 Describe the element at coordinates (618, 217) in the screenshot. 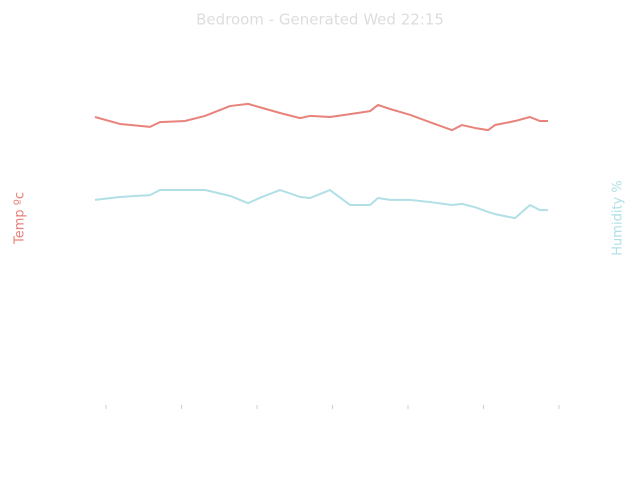

I see `y2-axis-label: Humidity %` at that location.